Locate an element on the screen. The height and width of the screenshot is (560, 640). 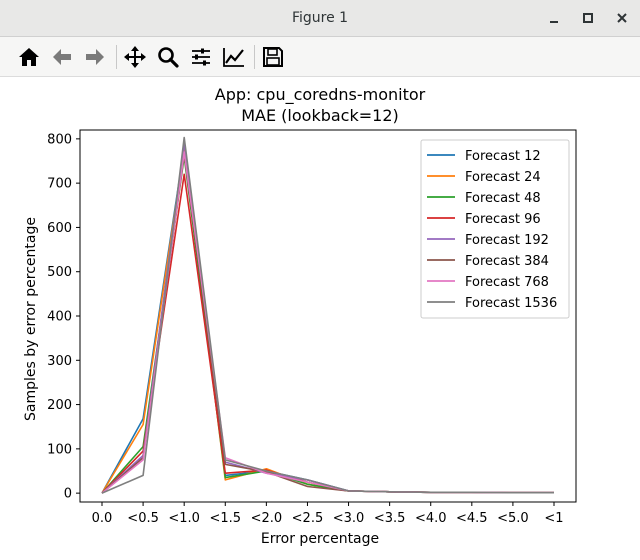
window-title: Figure 1 is located at coordinates (320, 18).